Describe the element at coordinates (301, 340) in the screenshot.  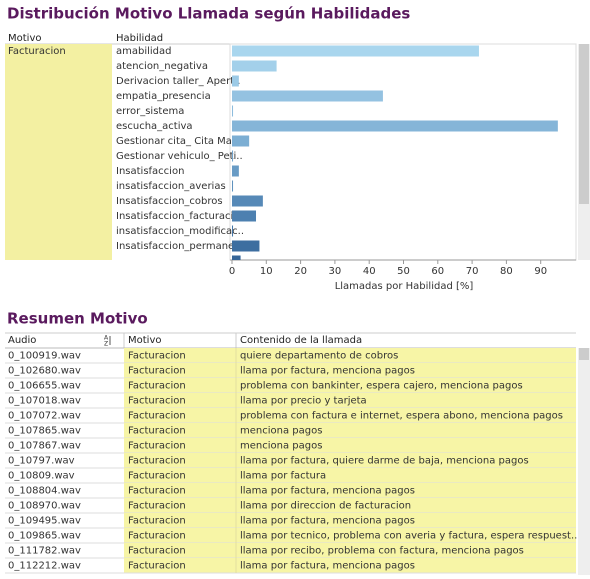
I see `column-header: Contenido de la llamada` at that location.